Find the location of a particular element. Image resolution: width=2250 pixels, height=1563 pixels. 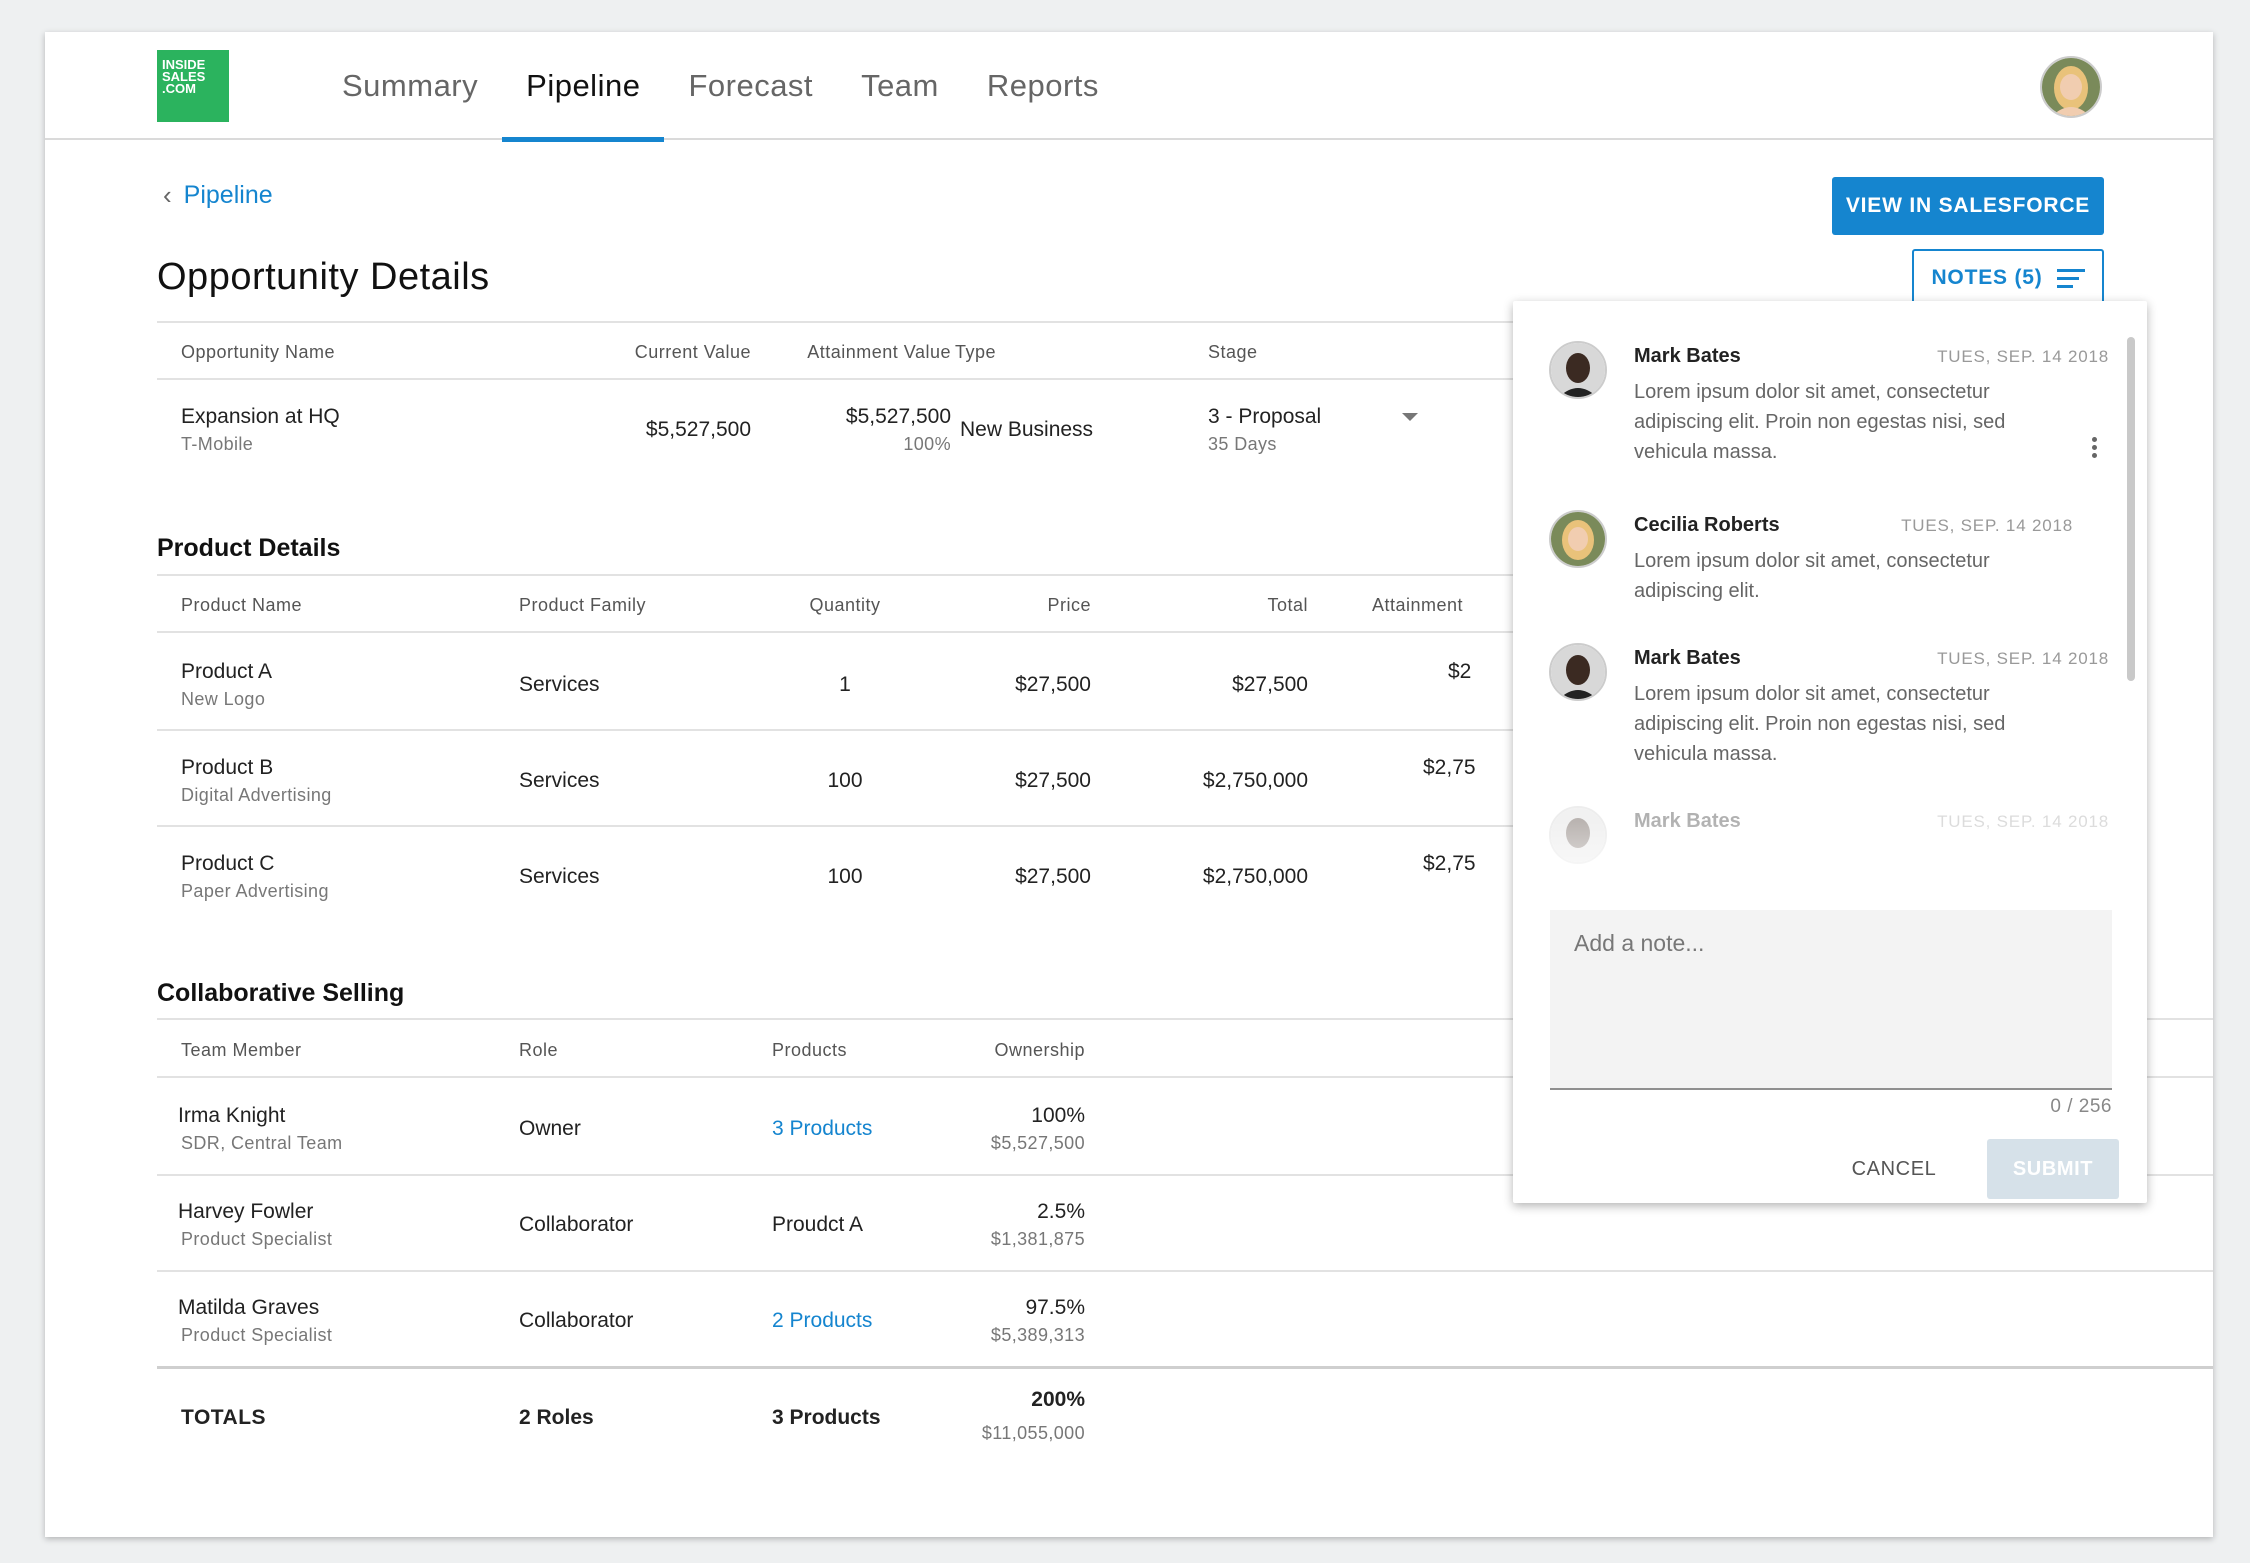

col-header-role: Role is located at coordinates (539, 1050).